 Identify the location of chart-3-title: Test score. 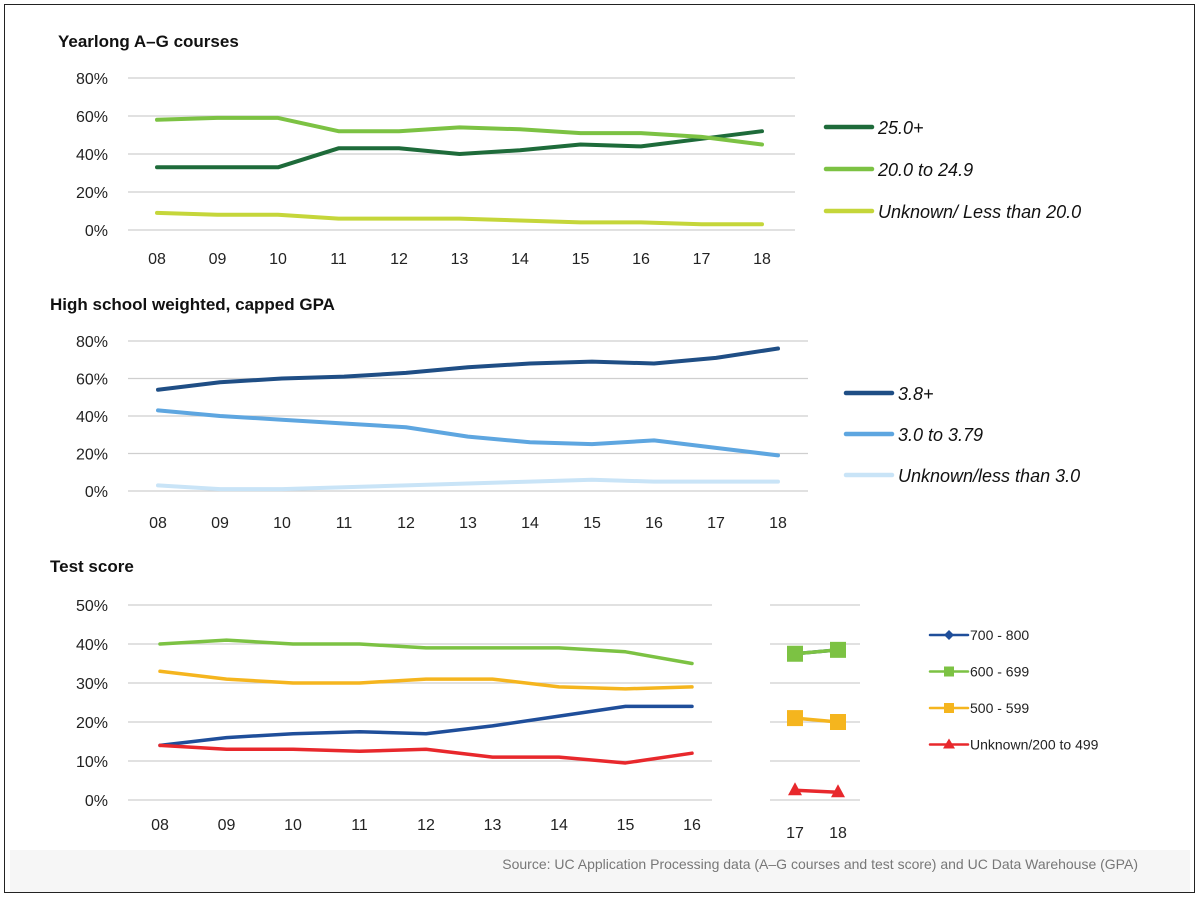
(92, 566).